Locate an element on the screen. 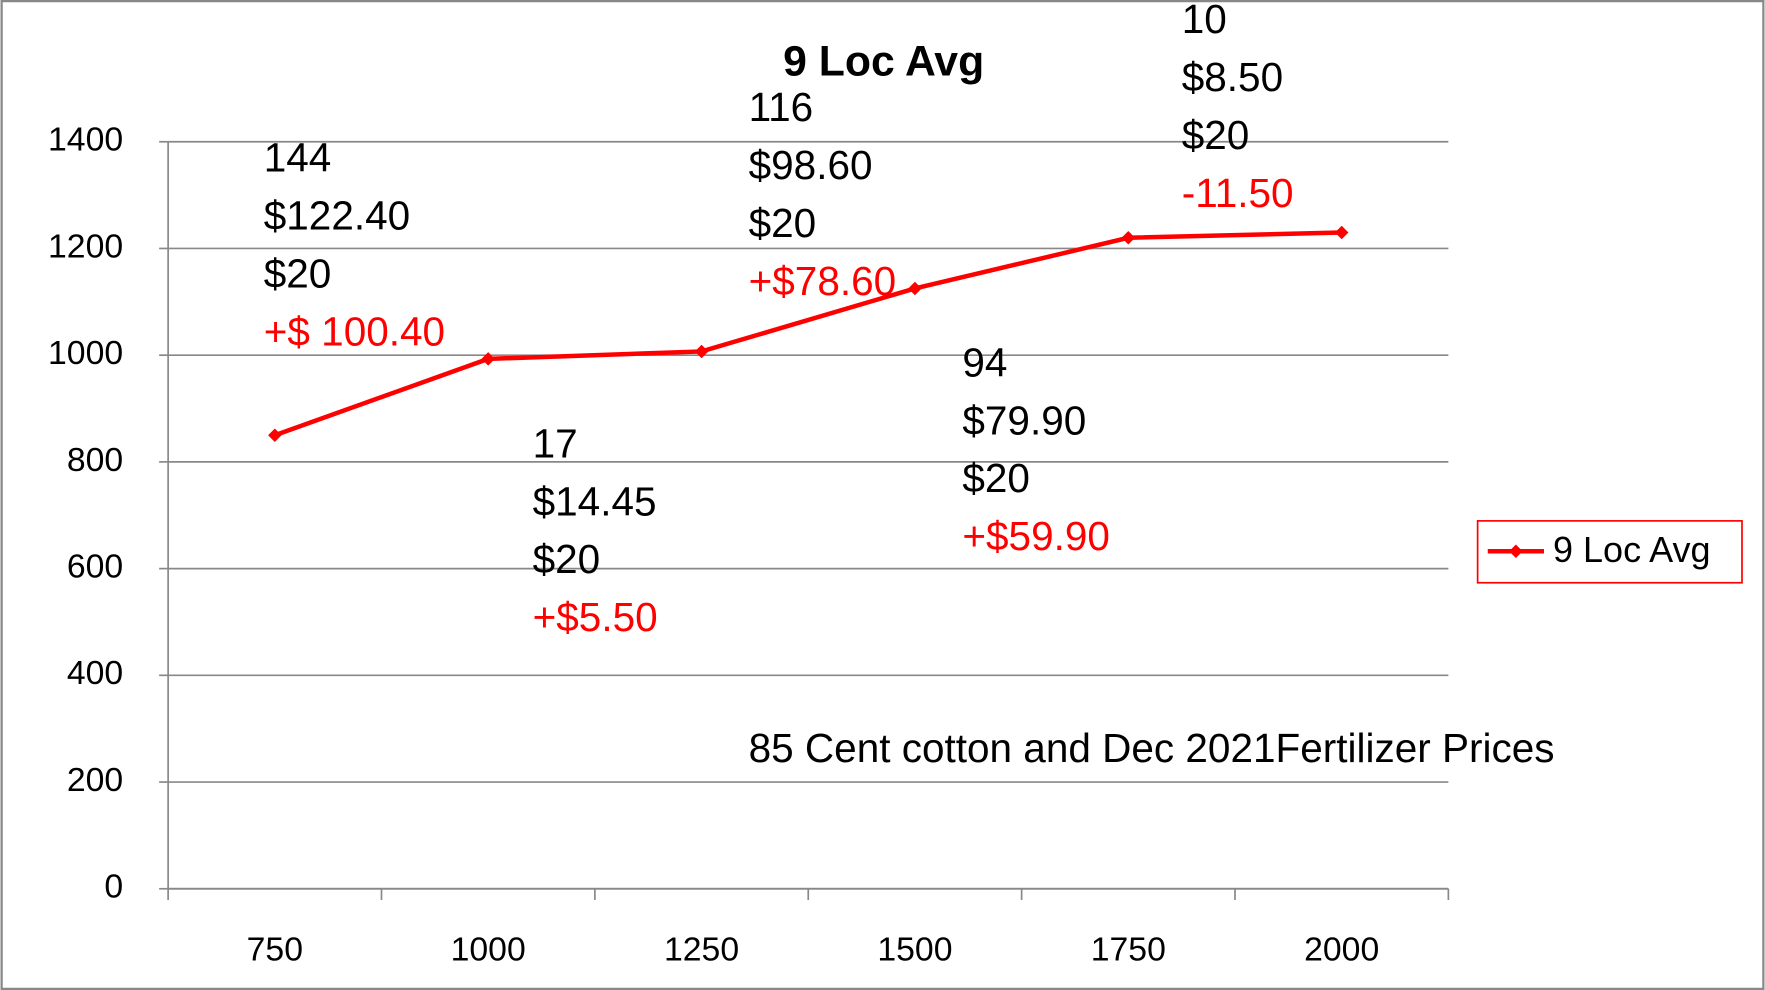  annotation-line: $98.60 is located at coordinates (811, 165).